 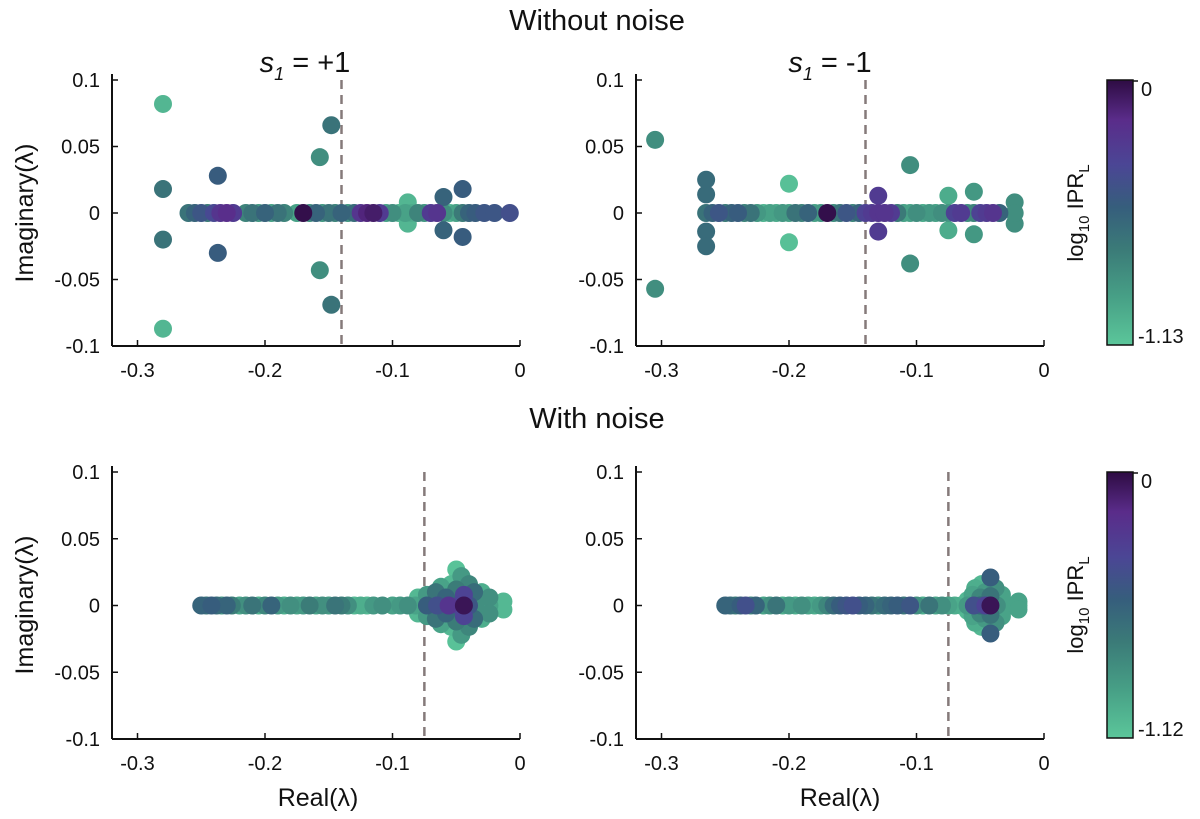 I want to click on section-title-with-noise: With noise, so click(x=596, y=419).